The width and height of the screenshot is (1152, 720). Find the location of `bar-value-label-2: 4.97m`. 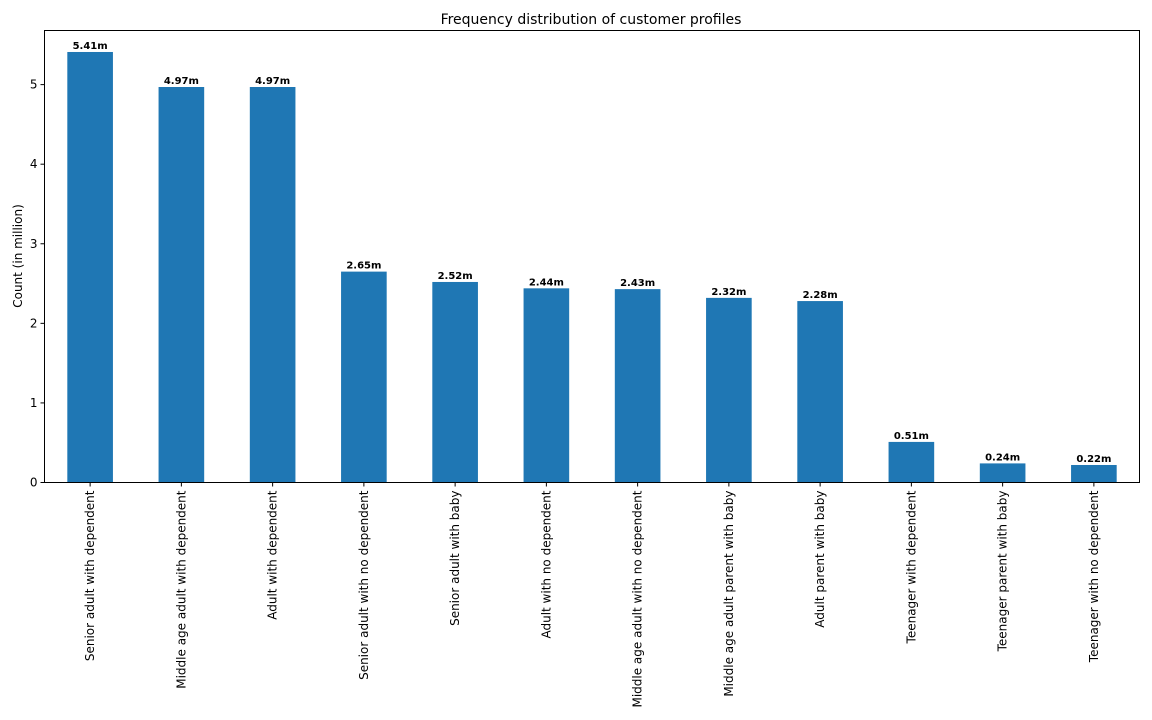

bar-value-label-2: 4.97m is located at coordinates (272, 81).